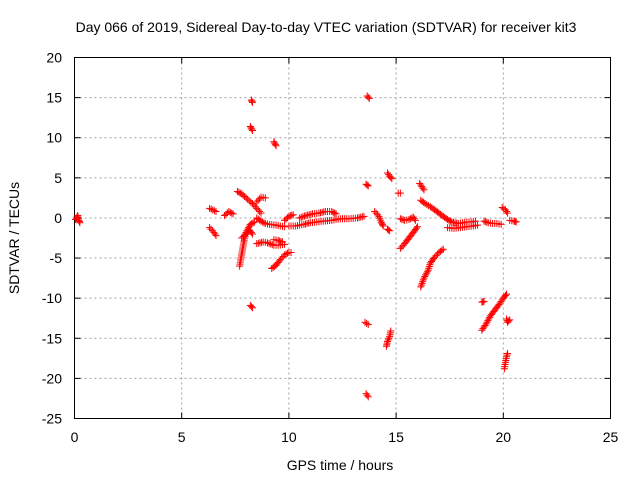 This screenshot has width=640, height=480. I want to click on x-tick-label: 20, so click(504, 437).